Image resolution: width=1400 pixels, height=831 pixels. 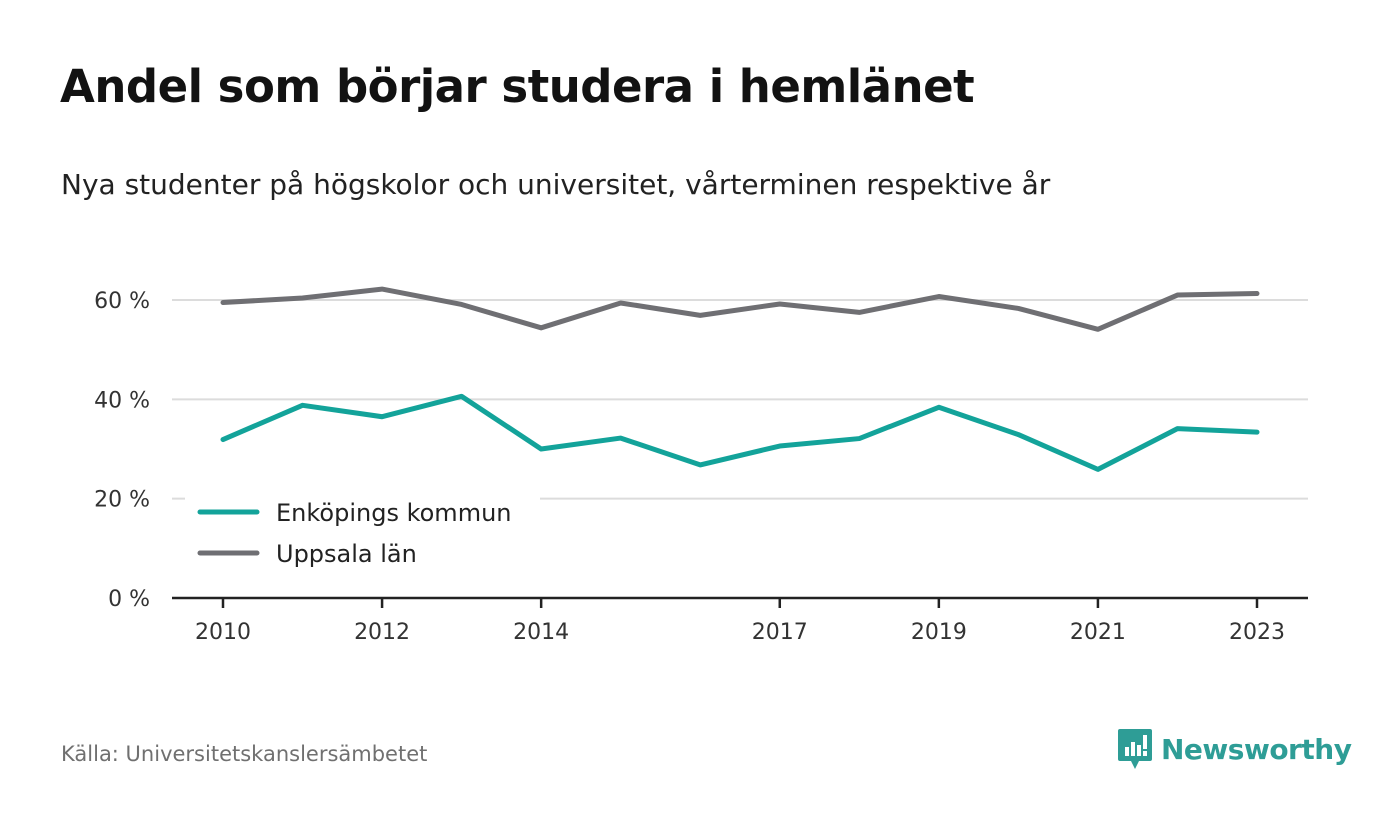 I want to click on newsworthy-logo-icon, so click(x=1135, y=749).